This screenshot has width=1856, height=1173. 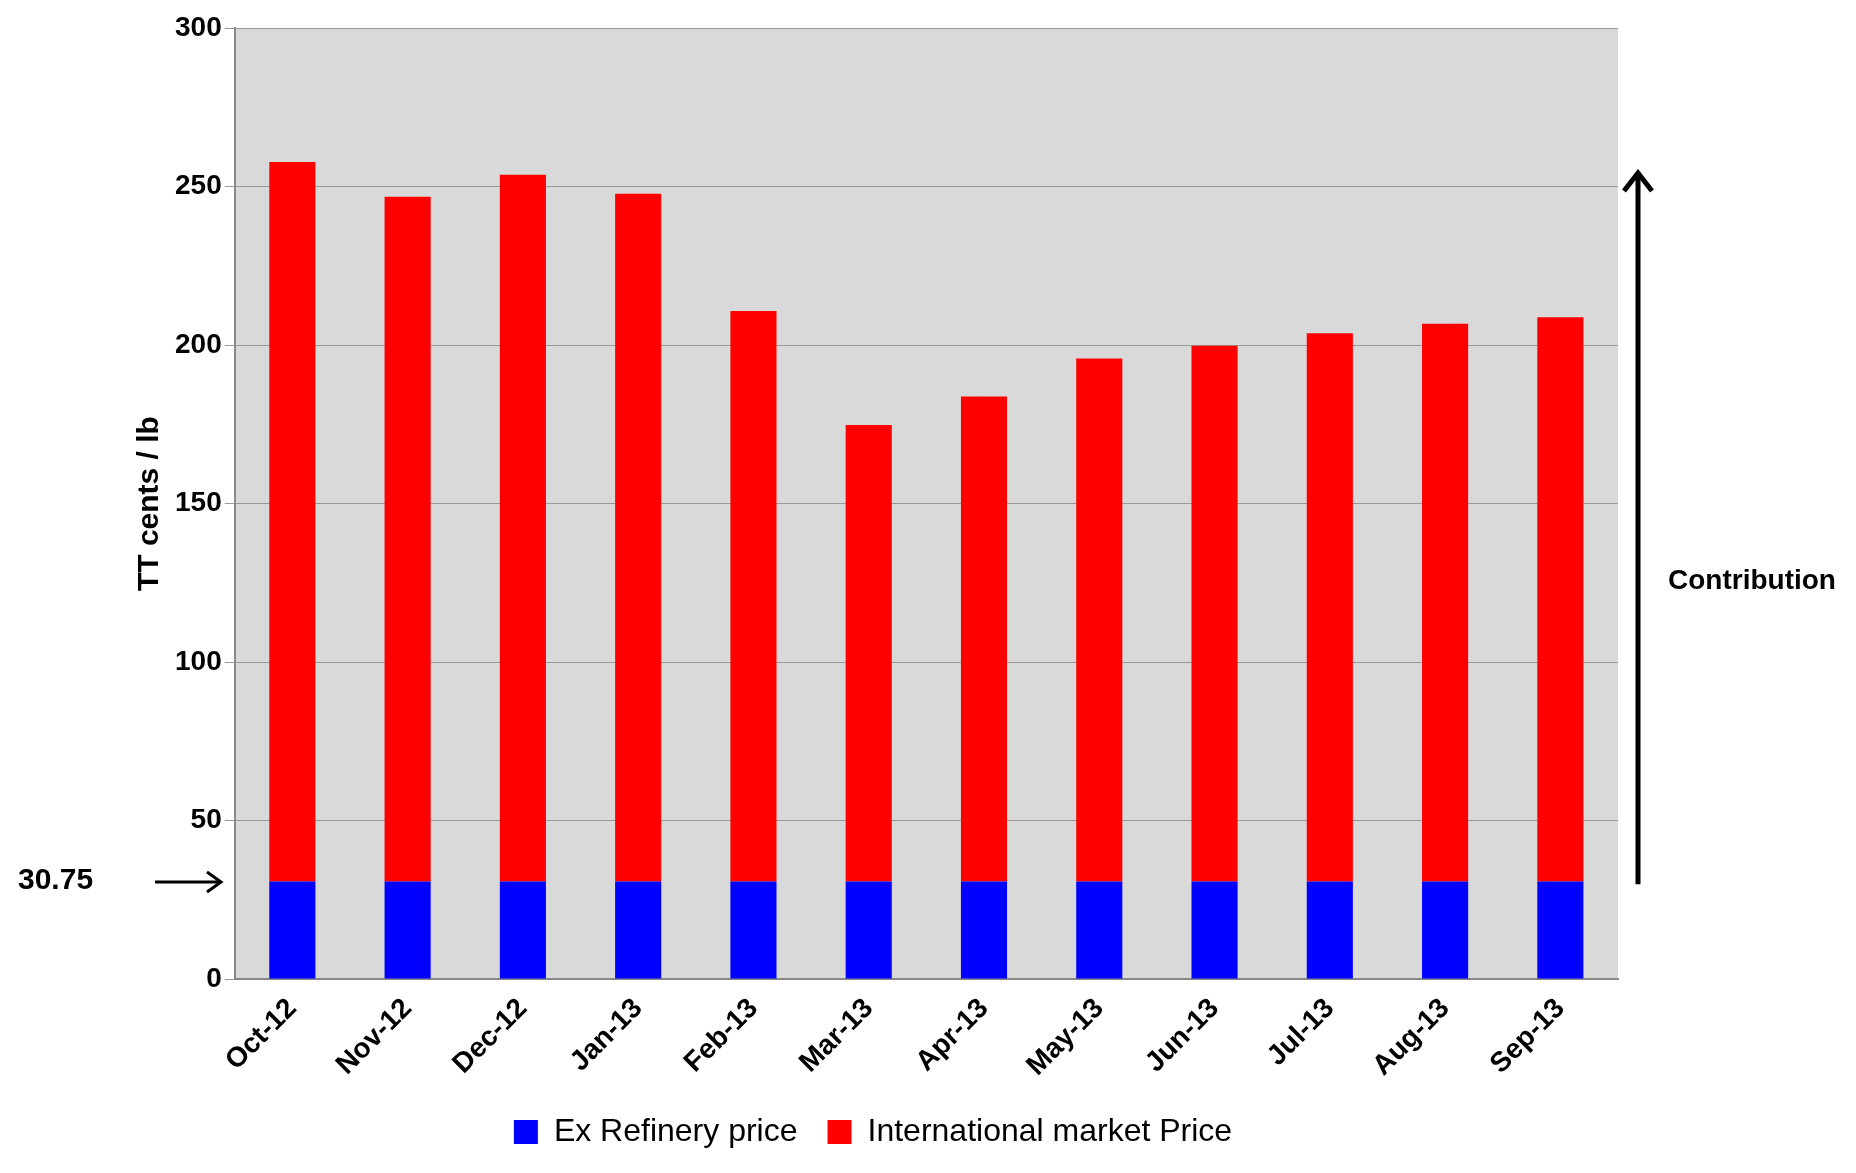 What do you see at coordinates (1050, 1129) in the screenshot?
I see `legend-label: International market Price` at bounding box center [1050, 1129].